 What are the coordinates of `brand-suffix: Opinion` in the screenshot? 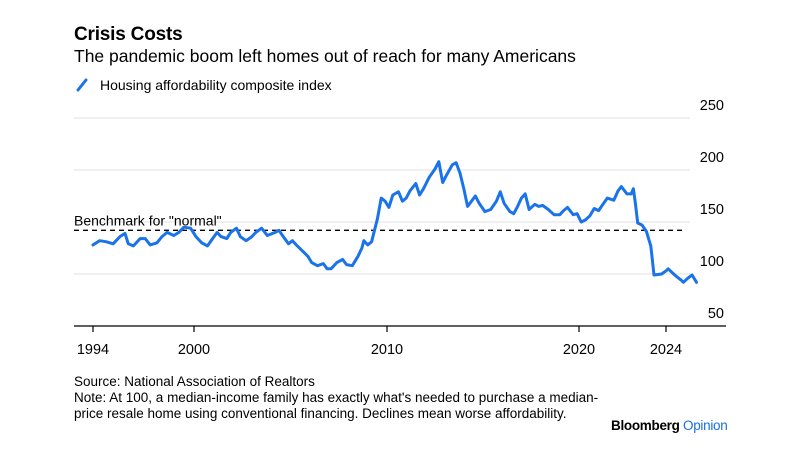 It's located at (705, 425).